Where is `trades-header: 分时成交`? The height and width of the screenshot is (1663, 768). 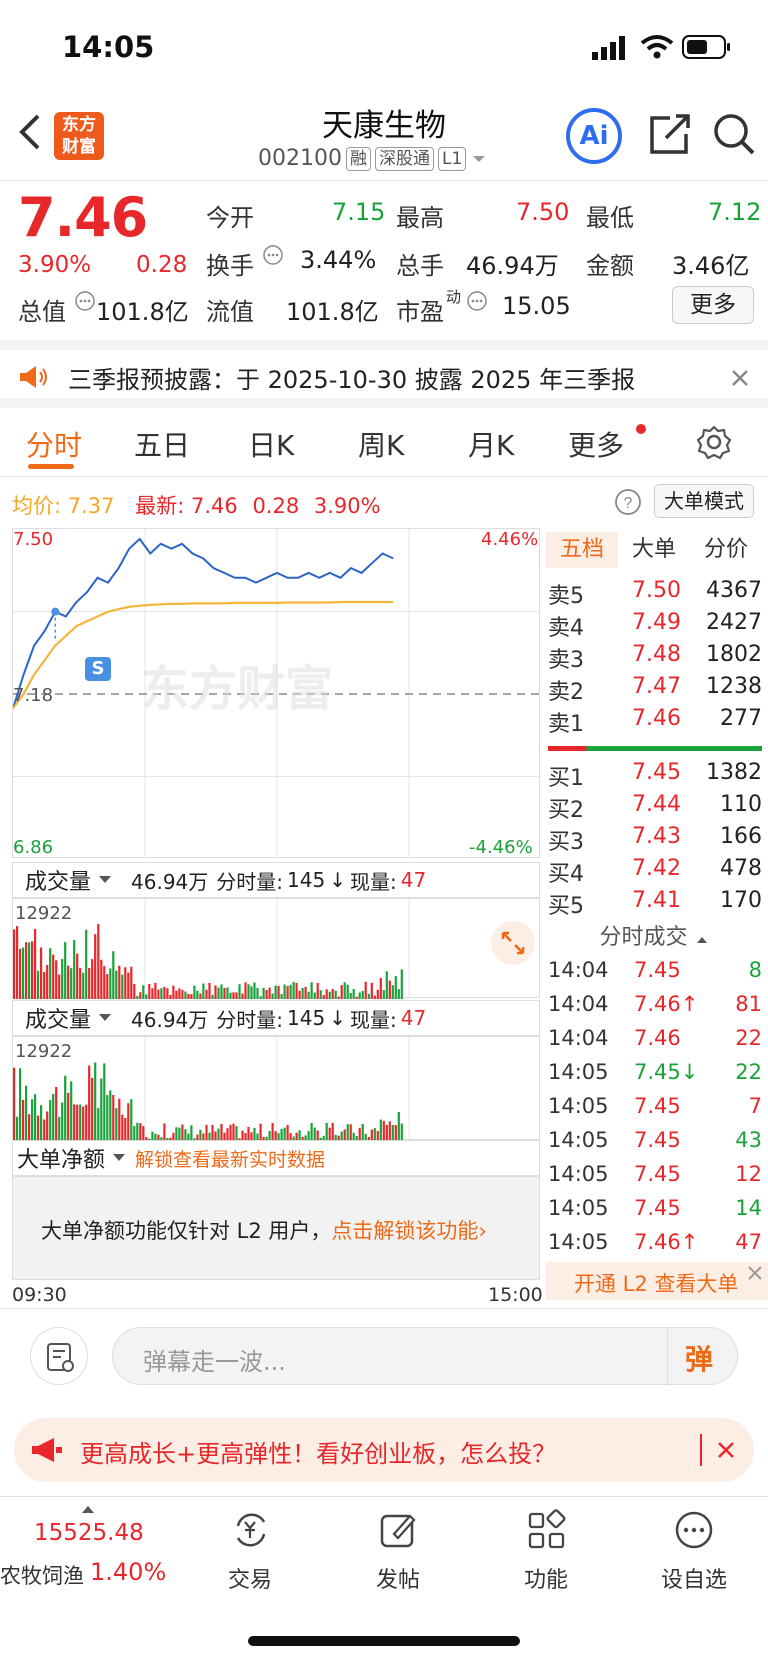 trades-header: 分时成交 is located at coordinates (654, 938).